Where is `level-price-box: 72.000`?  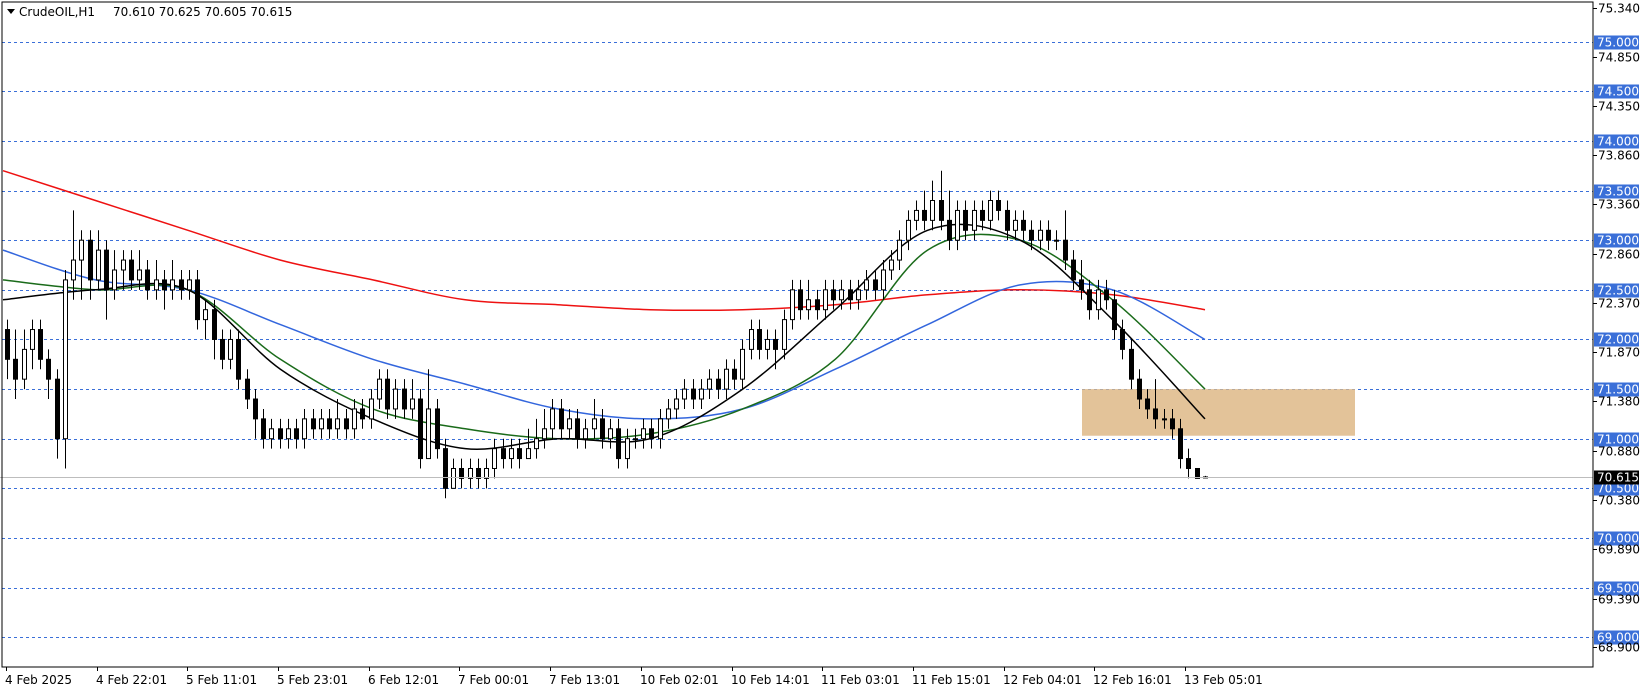 level-price-box: 72.000 is located at coordinates (1616, 339).